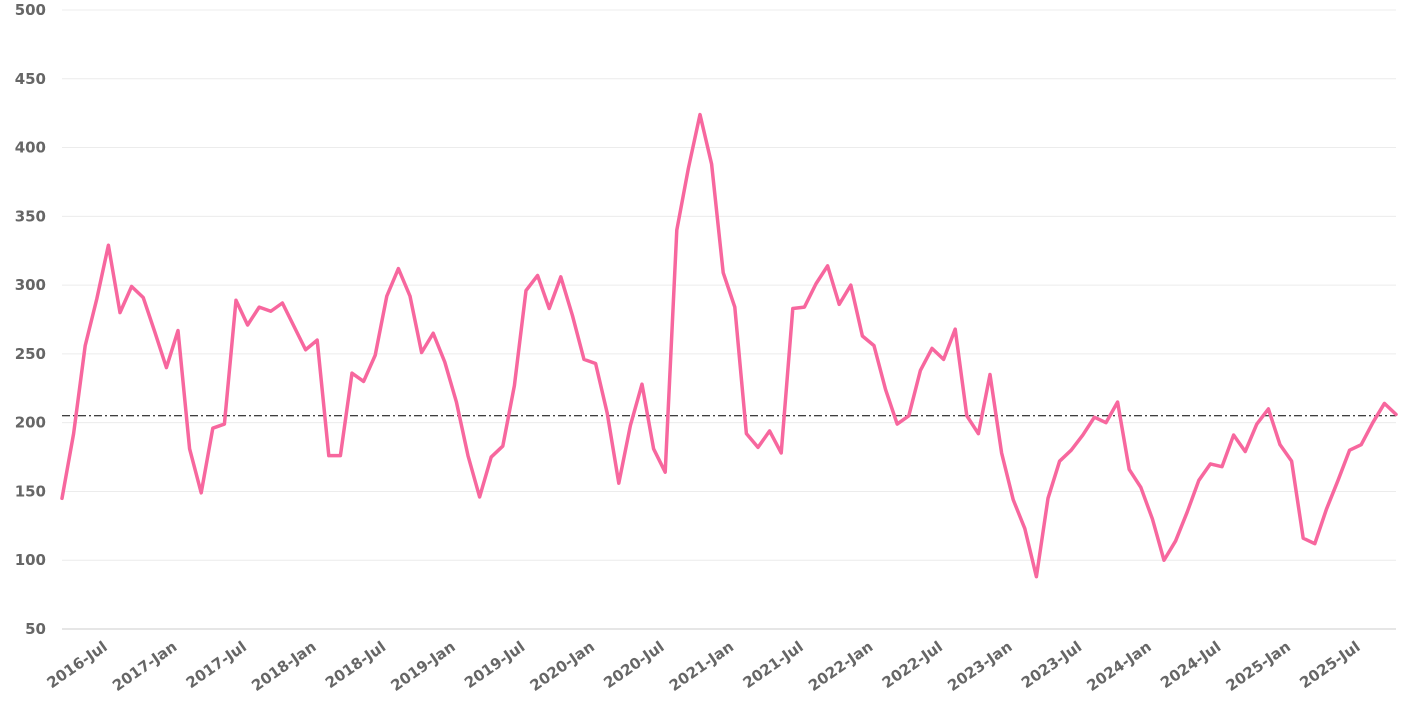 This screenshot has width=1410, height=720. What do you see at coordinates (633, 665) in the screenshot?
I see `x-tick-label: 2020-Jul` at bounding box center [633, 665].